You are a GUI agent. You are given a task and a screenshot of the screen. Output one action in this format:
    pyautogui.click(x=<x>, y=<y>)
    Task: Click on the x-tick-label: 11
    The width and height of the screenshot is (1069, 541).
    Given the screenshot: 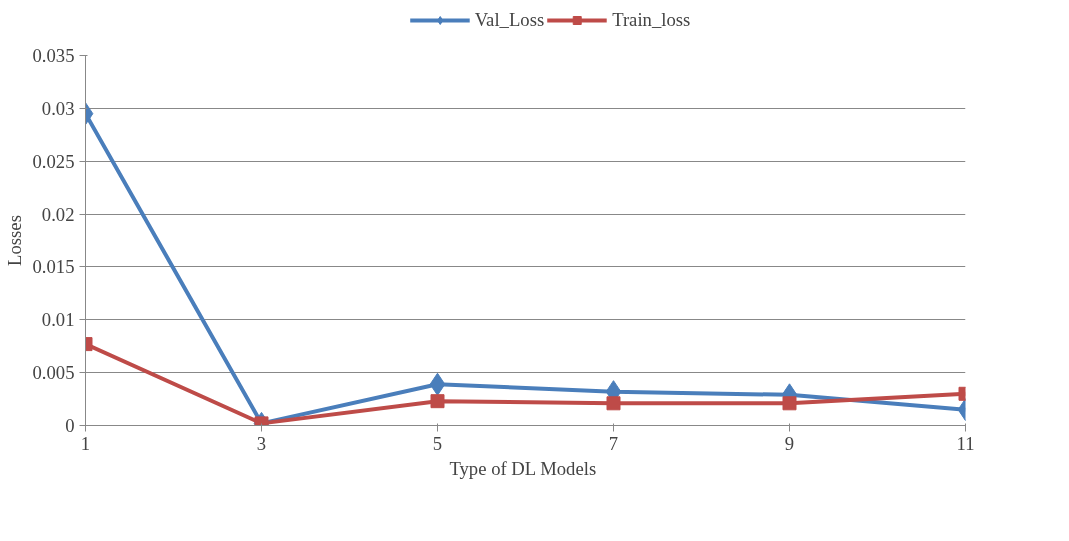 What is the action you would take?
    pyautogui.click(x=965, y=443)
    